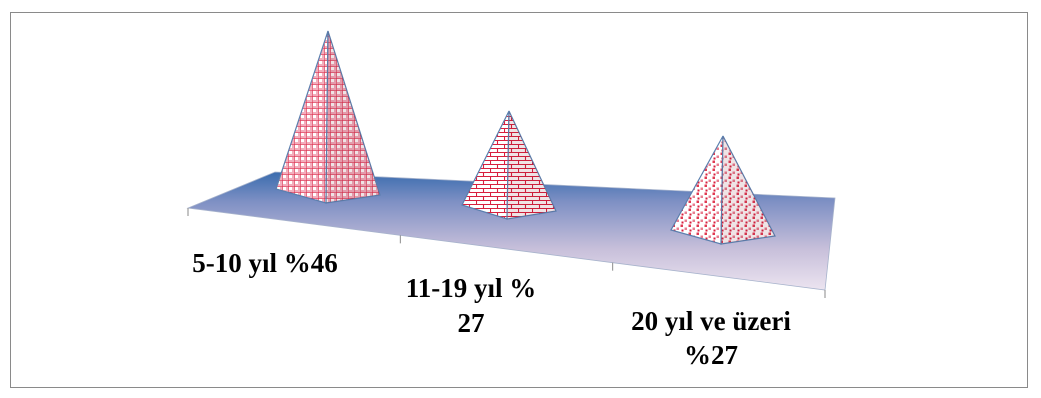 This screenshot has width=1041, height=398. What do you see at coordinates (711, 338) in the screenshot?
I see `category-label: 20 yıl ve üzeri %27` at bounding box center [711, 338].